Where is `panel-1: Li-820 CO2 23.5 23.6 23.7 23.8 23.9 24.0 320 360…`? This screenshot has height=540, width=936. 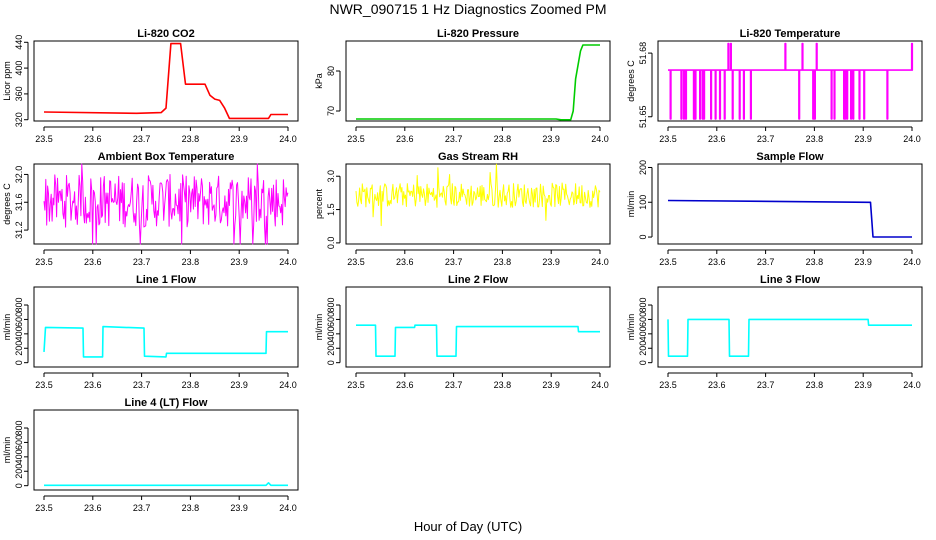
panel-1: Li-820 CO2 23.5 23.6 23.7 23.8 23.9 24.0 320 360… is located at coordinates (150, 86).